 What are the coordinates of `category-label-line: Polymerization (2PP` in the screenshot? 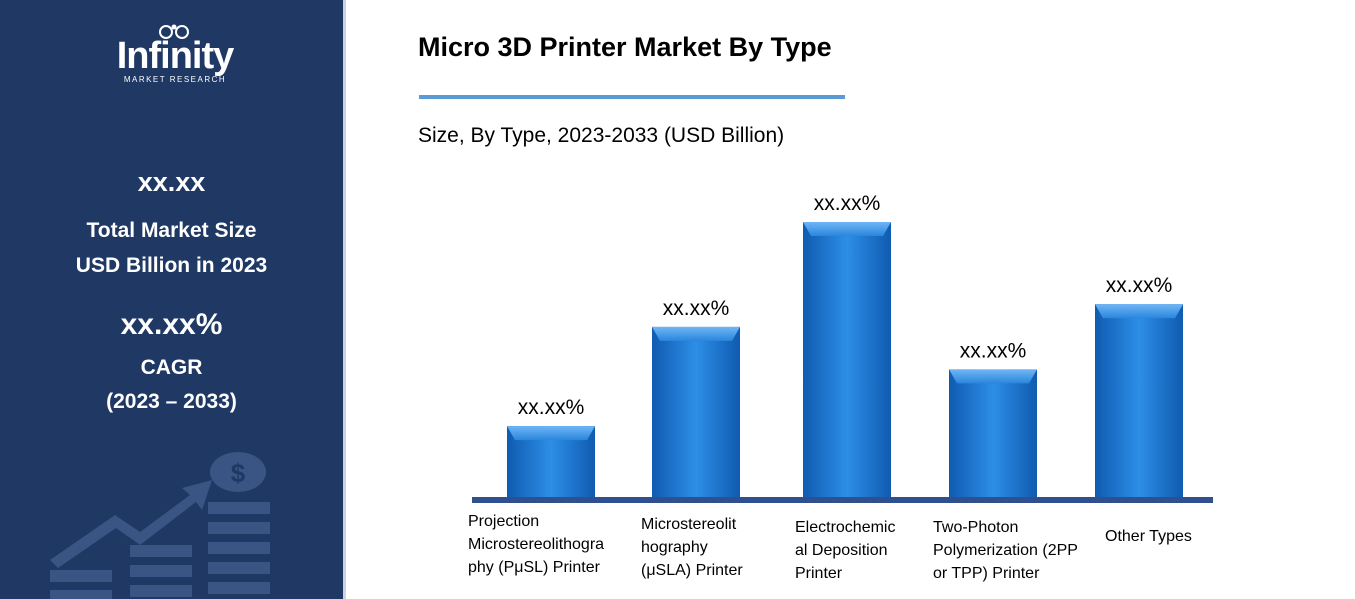 It's located at (1005, 550).